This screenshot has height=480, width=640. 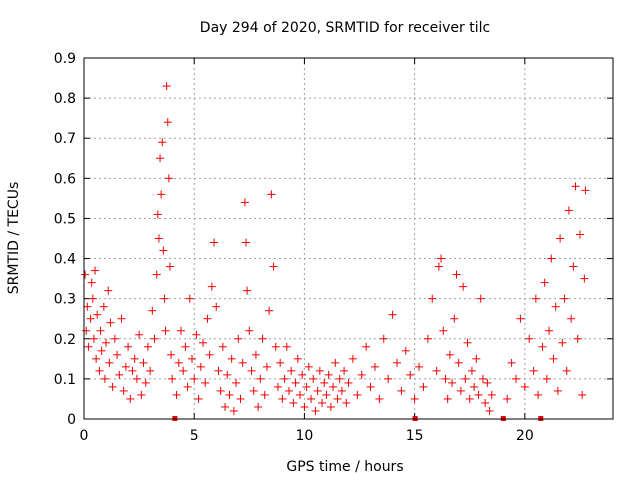 What do you see at coordinates (194, 436) in the screenshot?
I see `x-tick-label: 5` at bounding box center [194, 436].